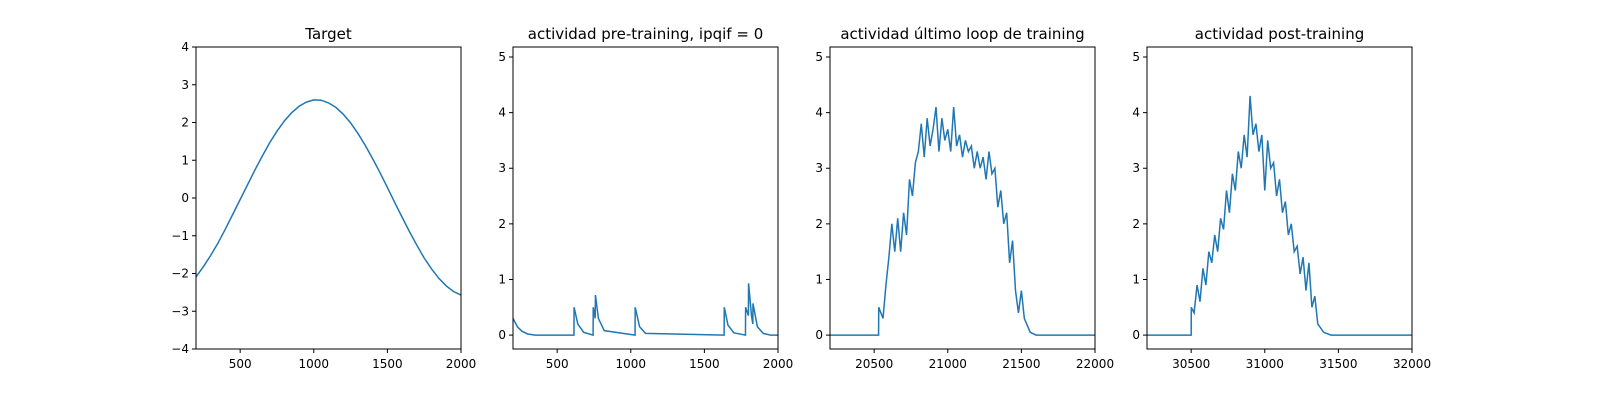  Describe the element at coordinates (1338, 364) in the screenshot. I see `x-tick-label: 31500` at that location.